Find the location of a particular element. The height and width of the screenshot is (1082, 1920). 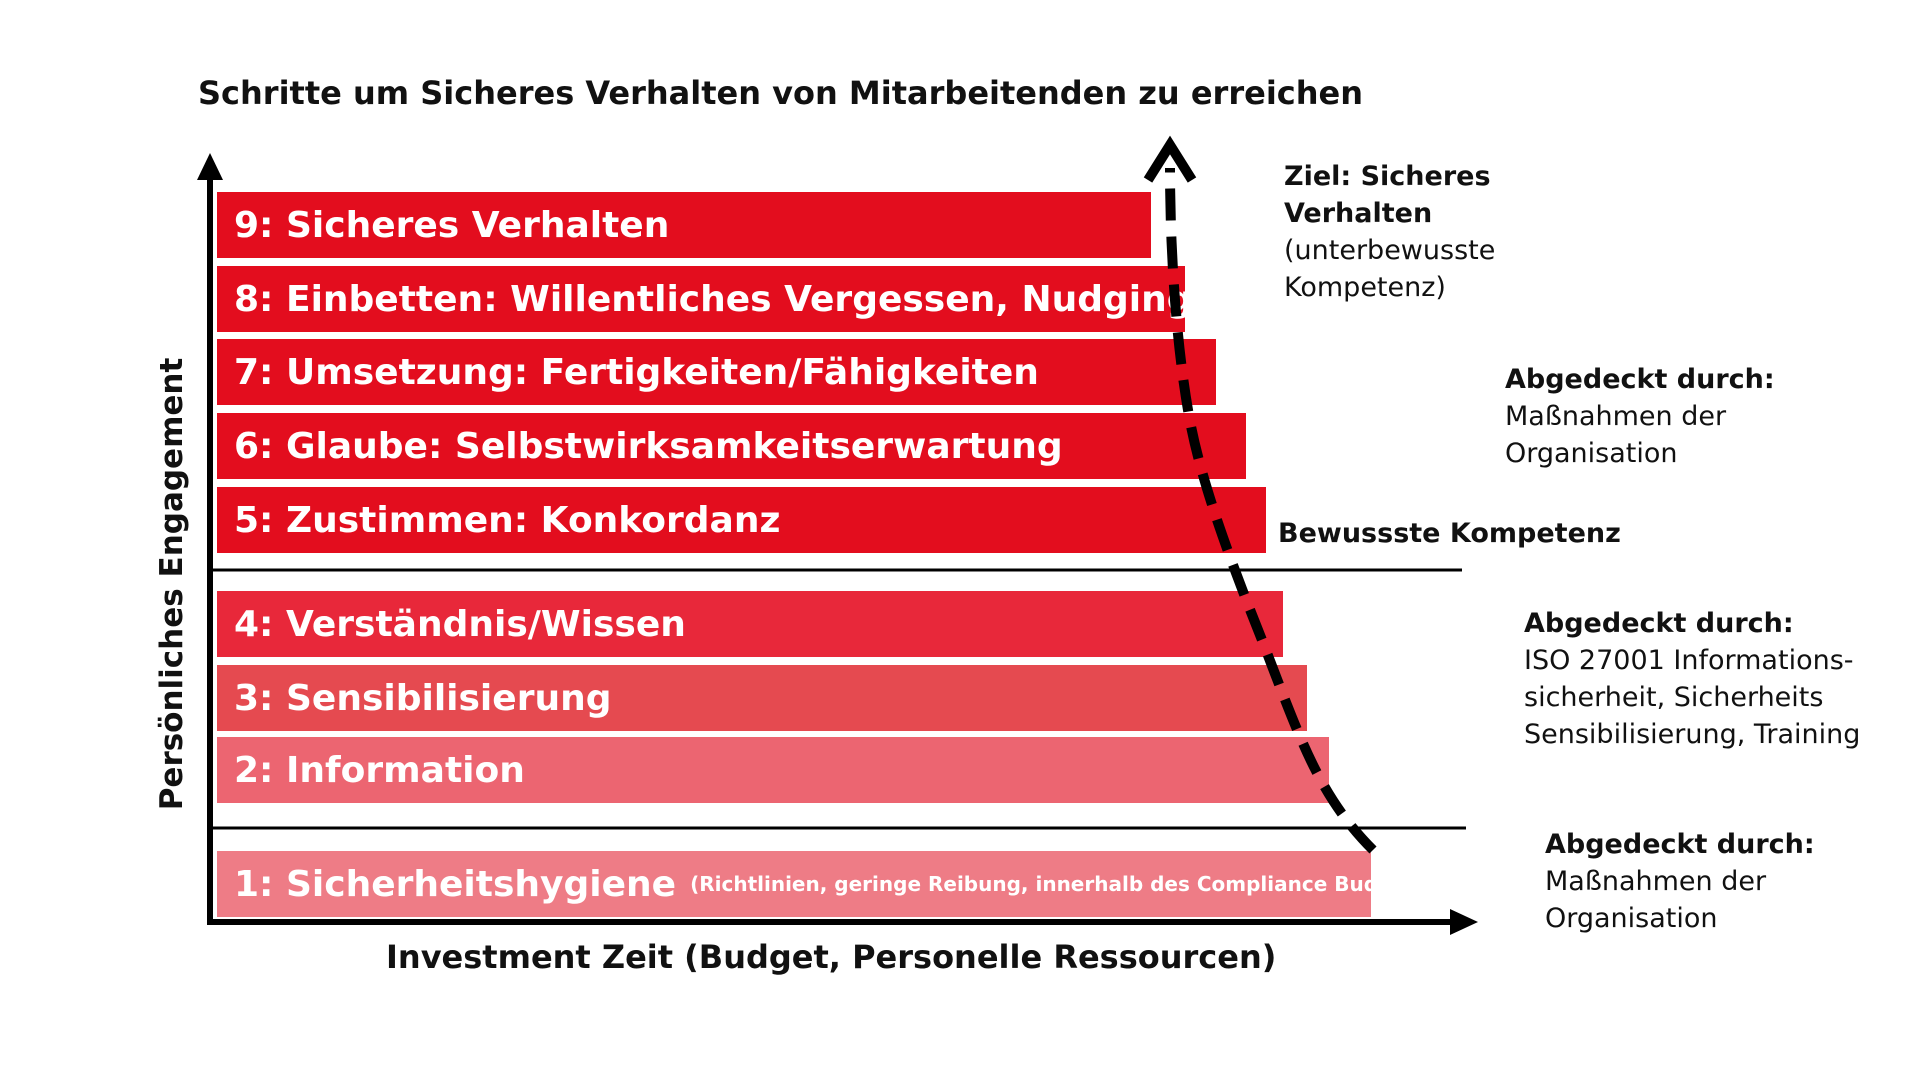

step-label: 3: Sensibilisierung is located at coordinates (423, 698).